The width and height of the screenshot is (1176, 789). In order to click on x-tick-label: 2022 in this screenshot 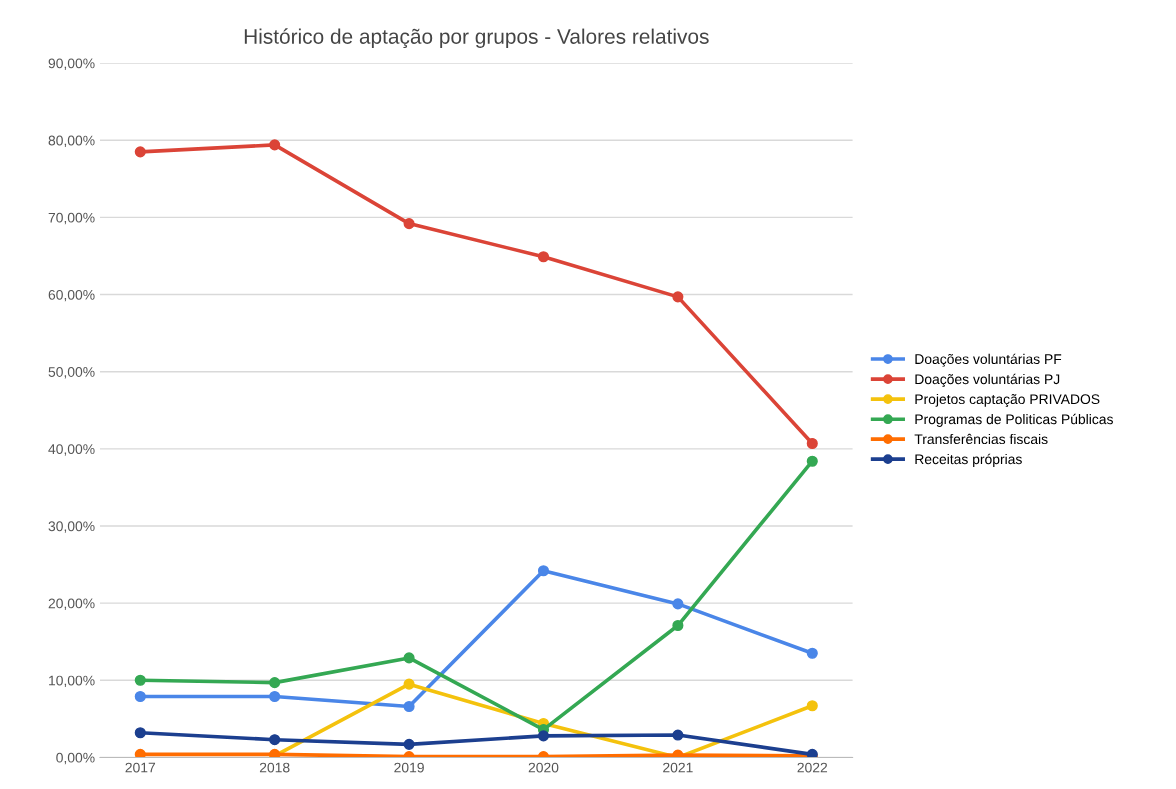, I will do `click(812, 767)`.